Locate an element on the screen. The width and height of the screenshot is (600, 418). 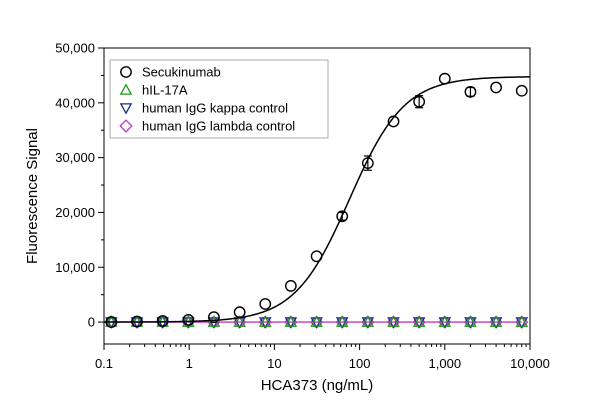
legend-label: human IgG lambda control is located at coordinates (218, 126).